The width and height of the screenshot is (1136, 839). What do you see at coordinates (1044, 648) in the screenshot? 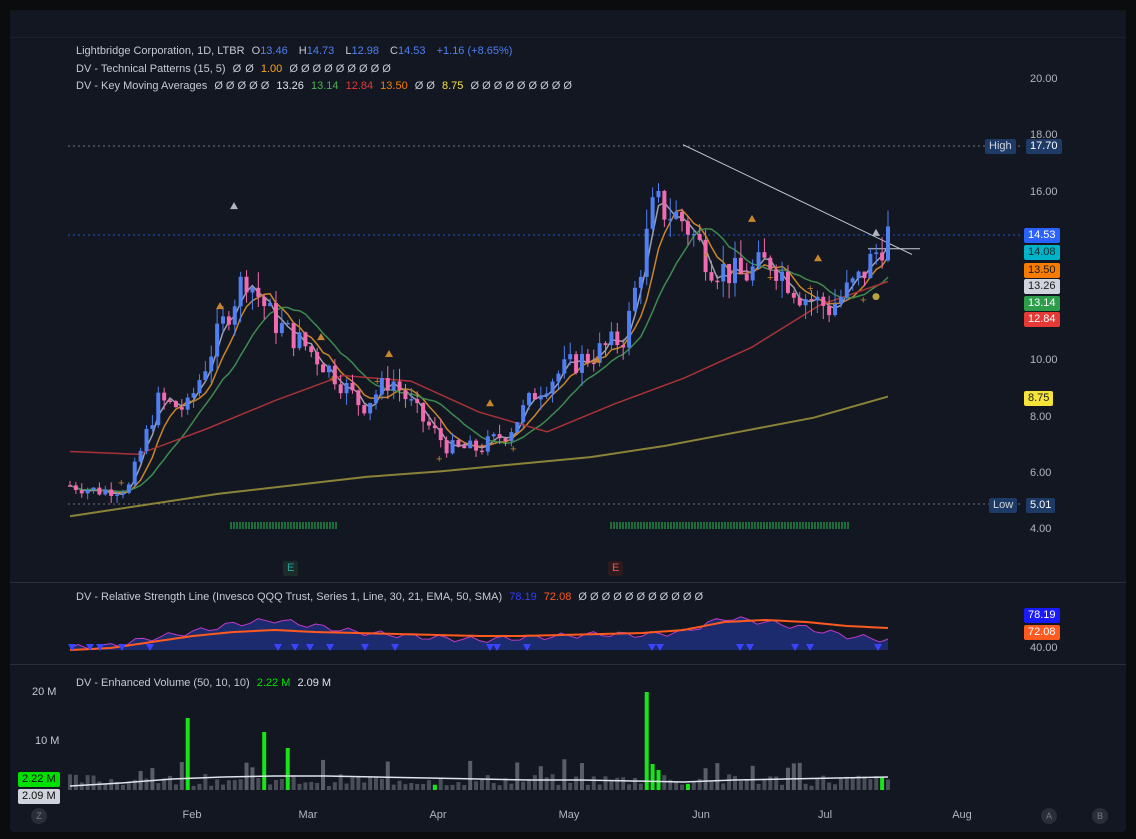
I see `rs-axis-tick: 40.00` at bounding box center [1044, 648].